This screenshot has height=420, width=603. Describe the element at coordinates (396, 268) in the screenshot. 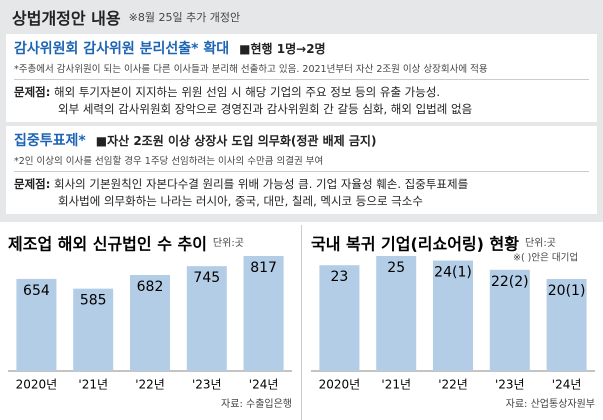

I see `value-label: 25` at that location.